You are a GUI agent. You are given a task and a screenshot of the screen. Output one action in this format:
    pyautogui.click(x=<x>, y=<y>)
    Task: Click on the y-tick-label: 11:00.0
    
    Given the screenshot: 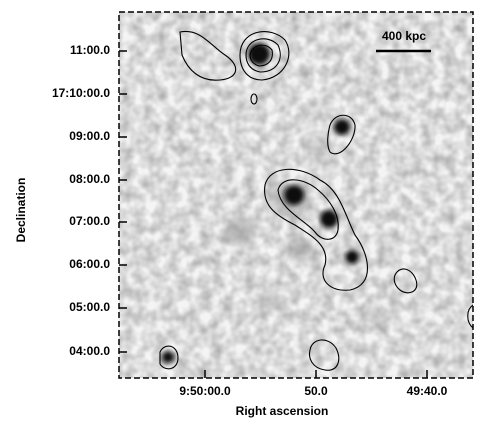 What is the action you would take?
    pyautogui.click(x=90, y=50)
    